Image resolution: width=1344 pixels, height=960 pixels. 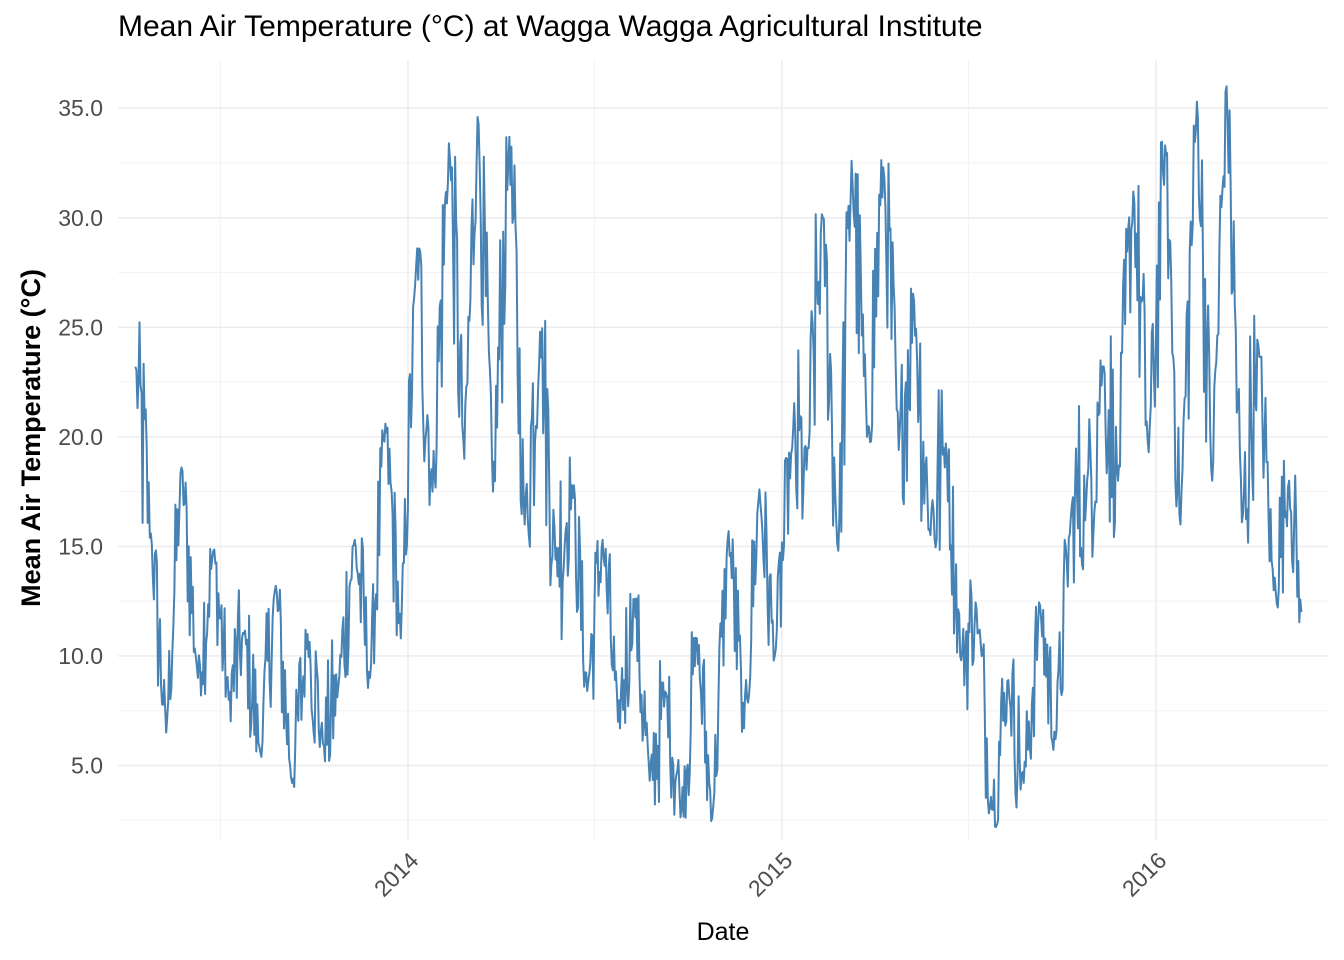 I want to click on y-tick-label: 5.0, so click(x=87, y=766).